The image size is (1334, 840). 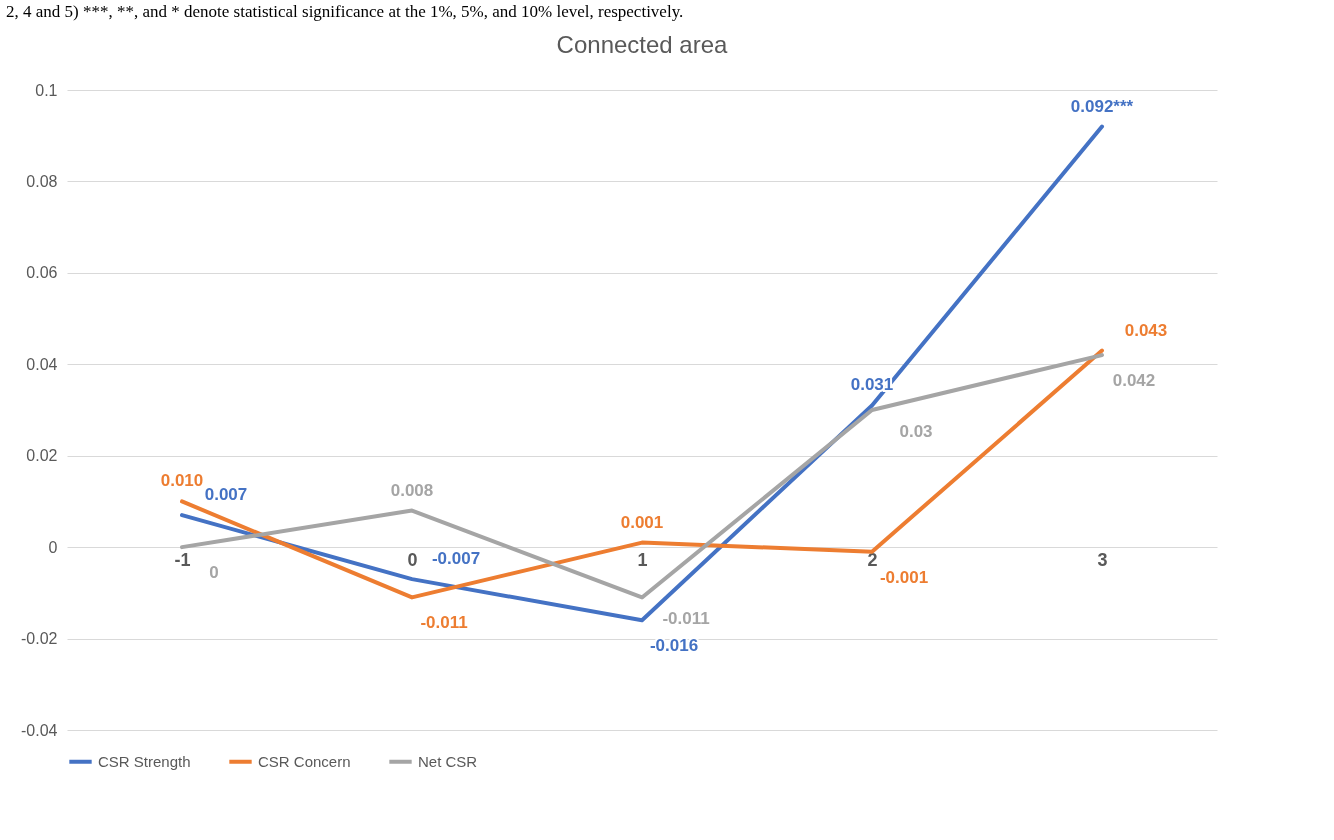 I want to click on data-label: 0.007, so click(x=226, y=495).